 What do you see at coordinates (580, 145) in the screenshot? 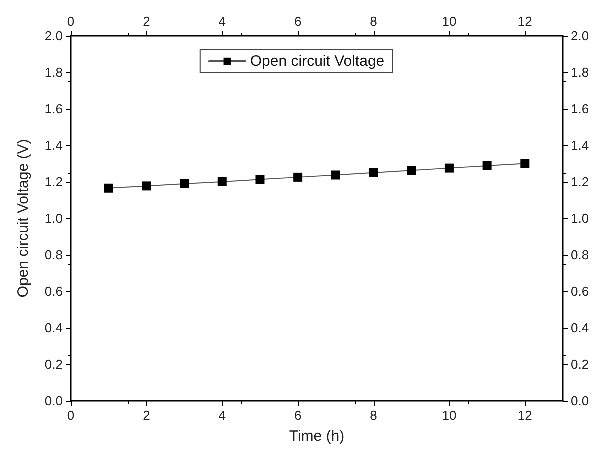
I see `y2-tick-label: 1.4` at bounding box center [580, 145].